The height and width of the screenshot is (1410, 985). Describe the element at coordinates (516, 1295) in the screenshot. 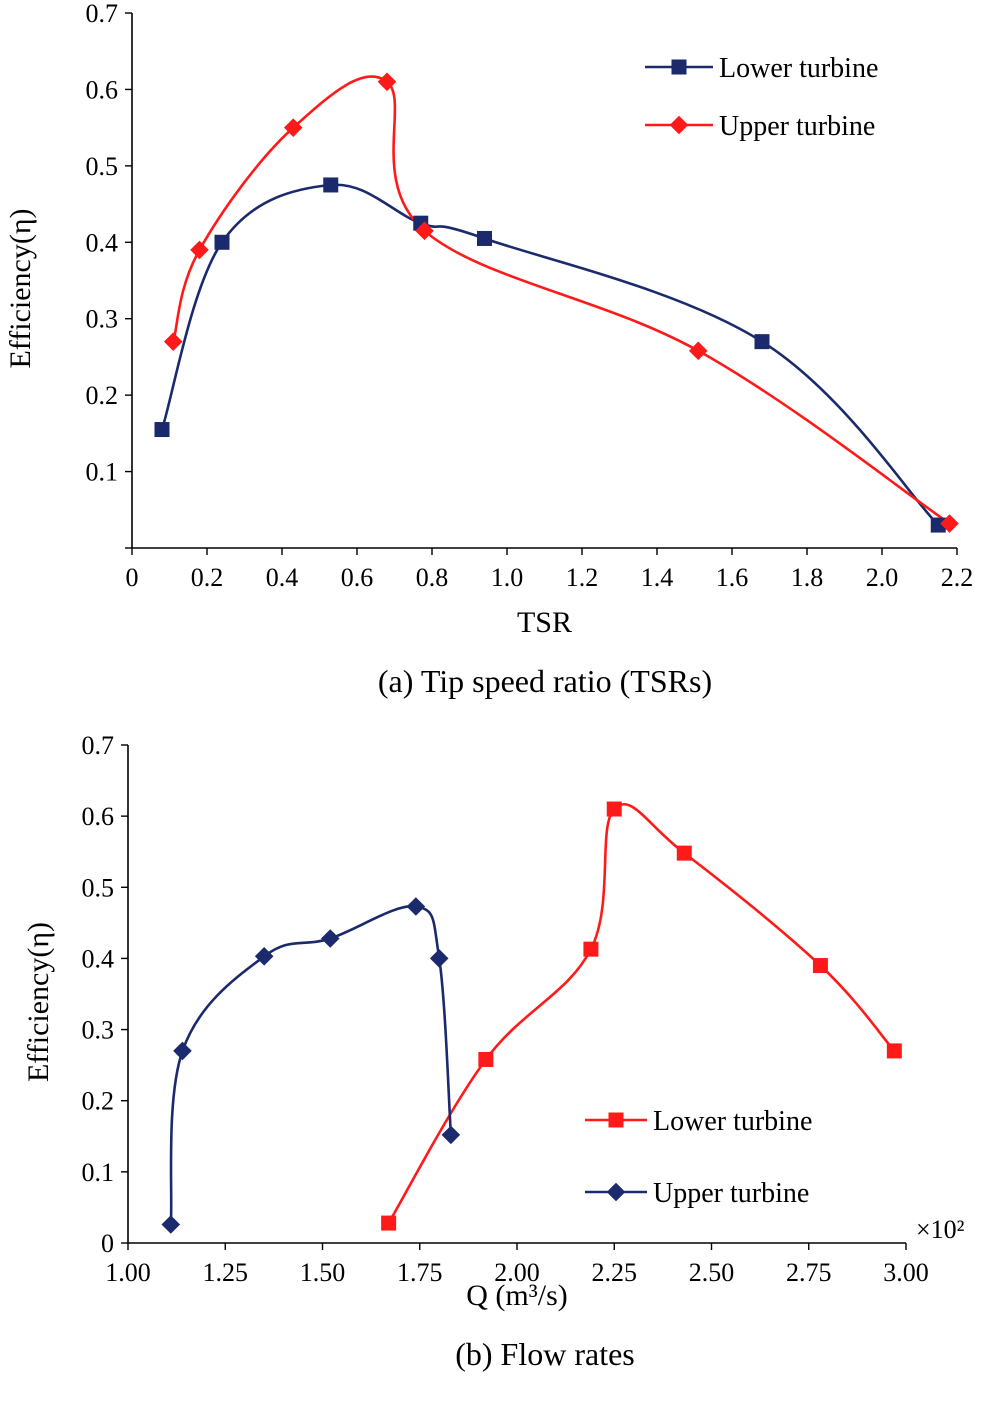

I see `chart2-x-axis-label: Q (m³/s)` at that location.